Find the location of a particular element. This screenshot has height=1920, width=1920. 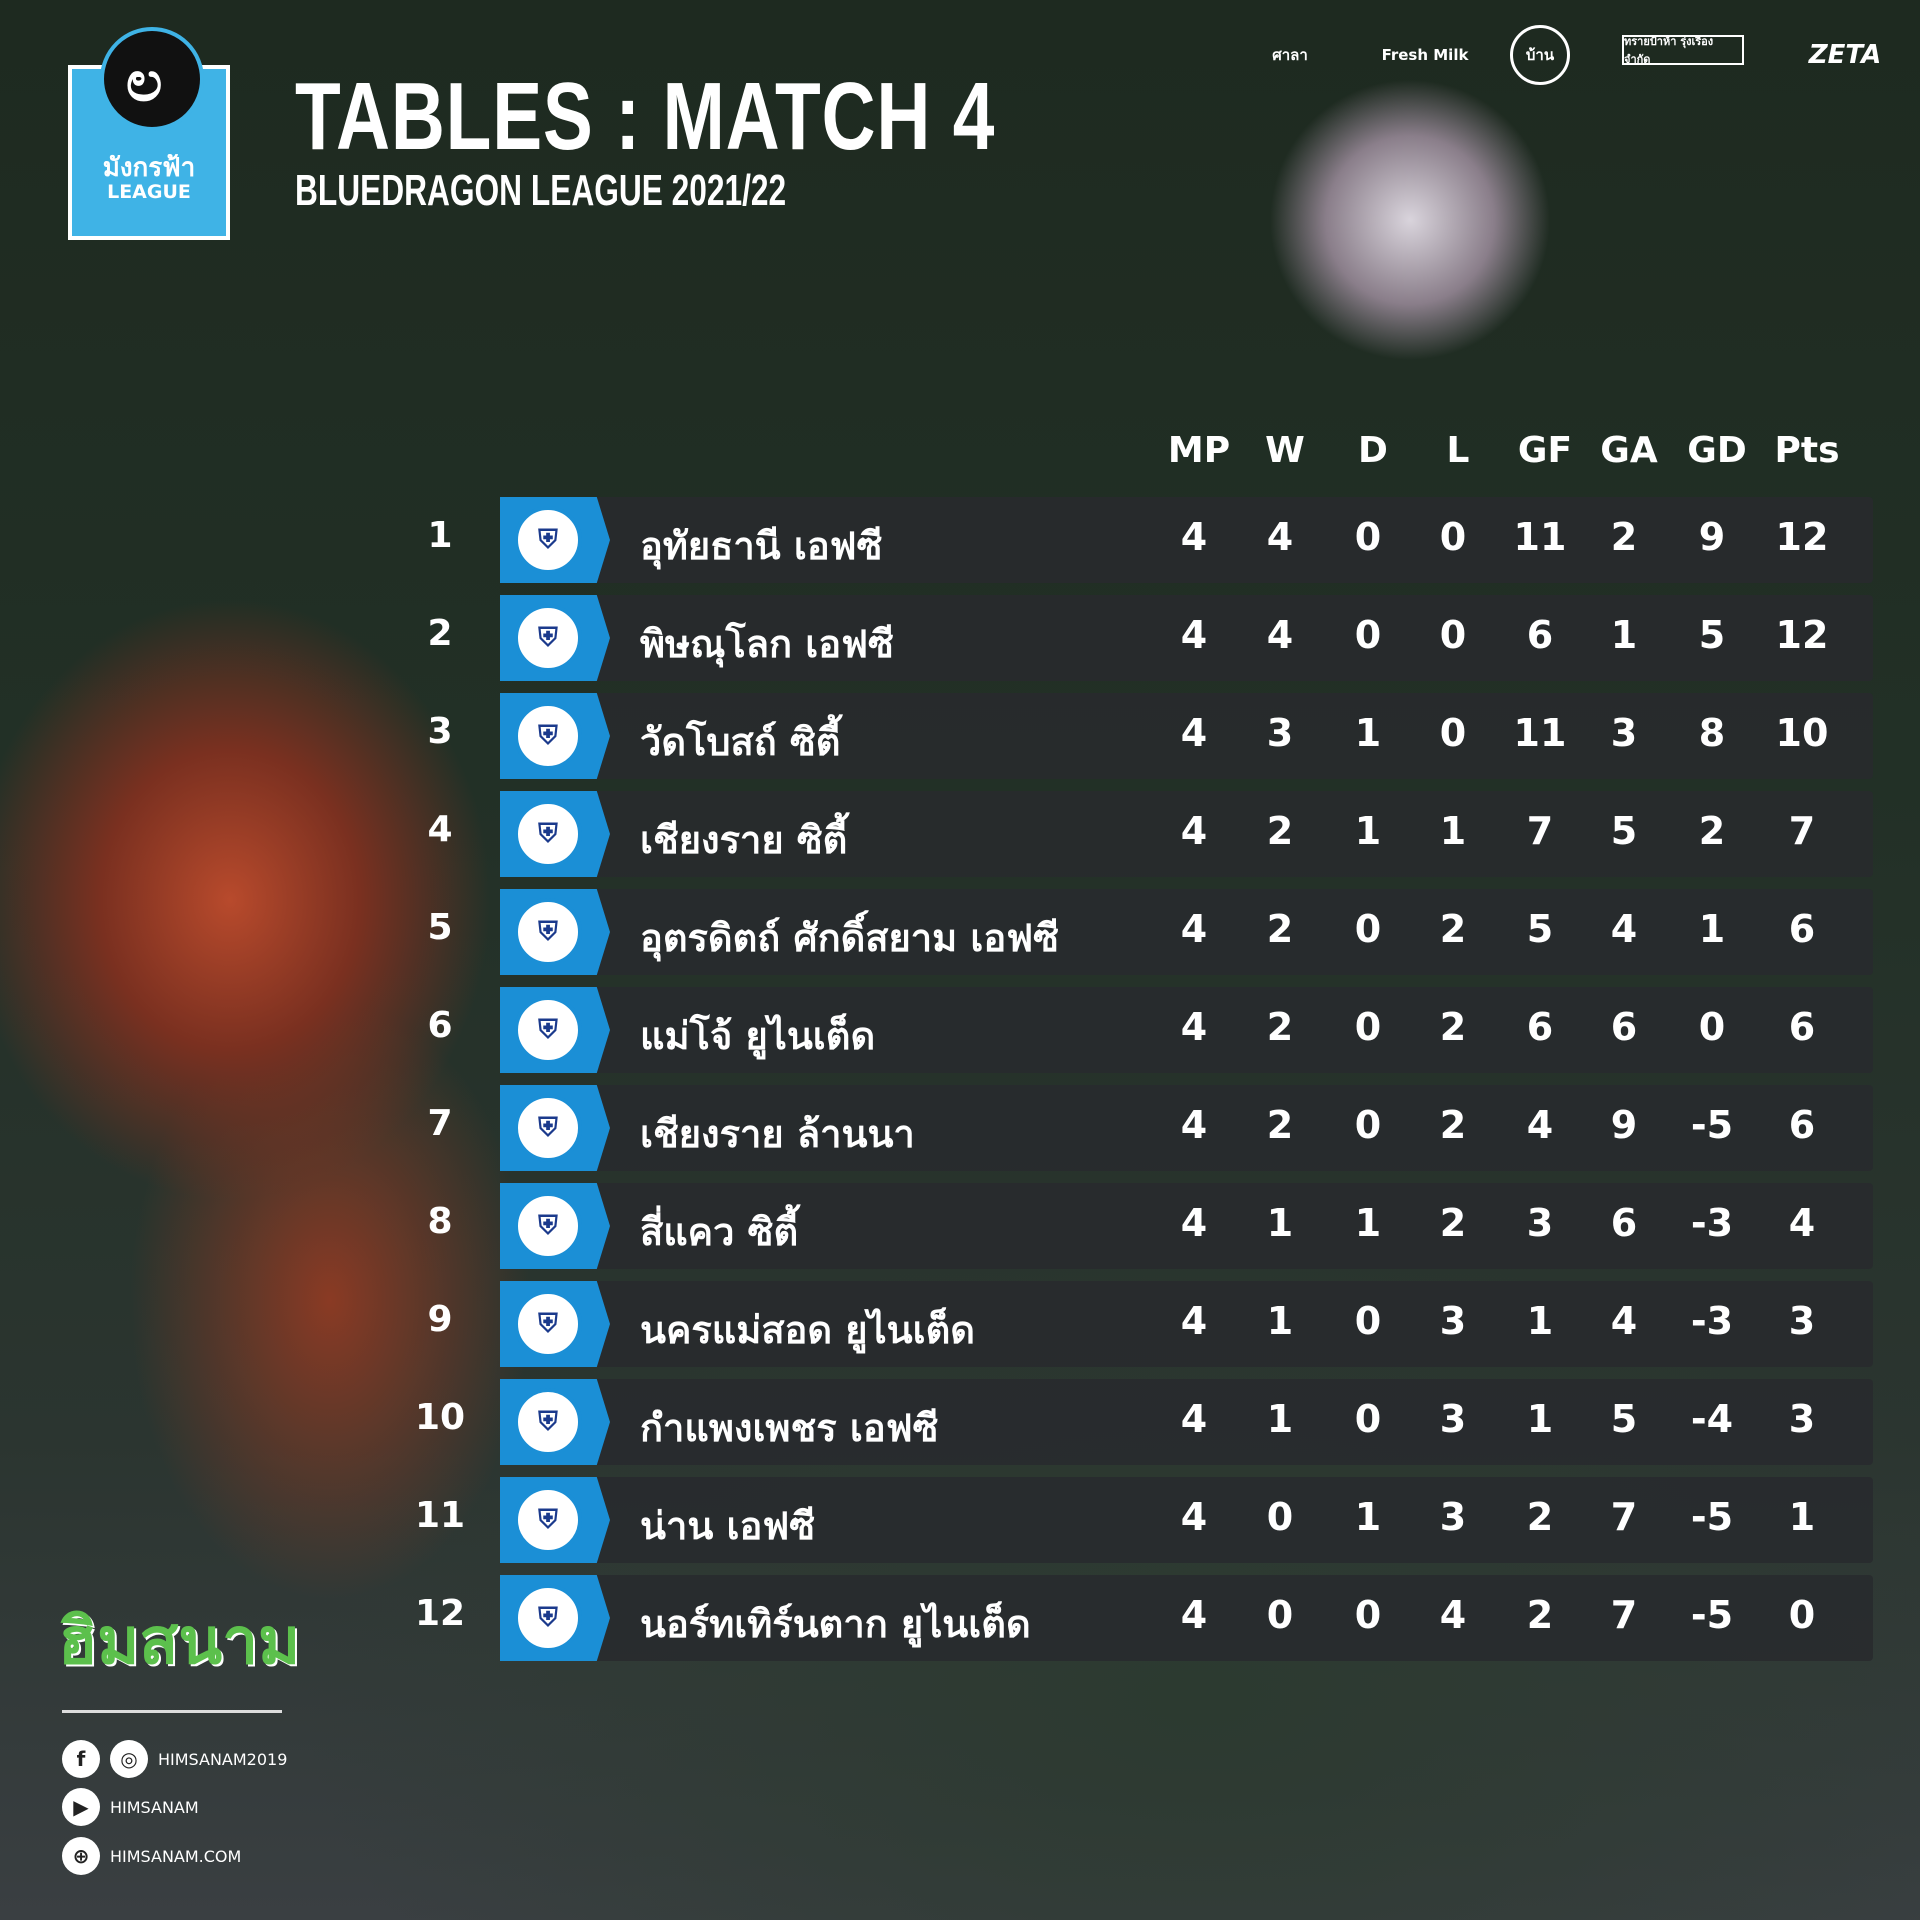

table-row: ⛨ สี่แคว ซิตี้ 4 1 1 2 3 6 -3 4 is located at coordinates (1186, 1226).